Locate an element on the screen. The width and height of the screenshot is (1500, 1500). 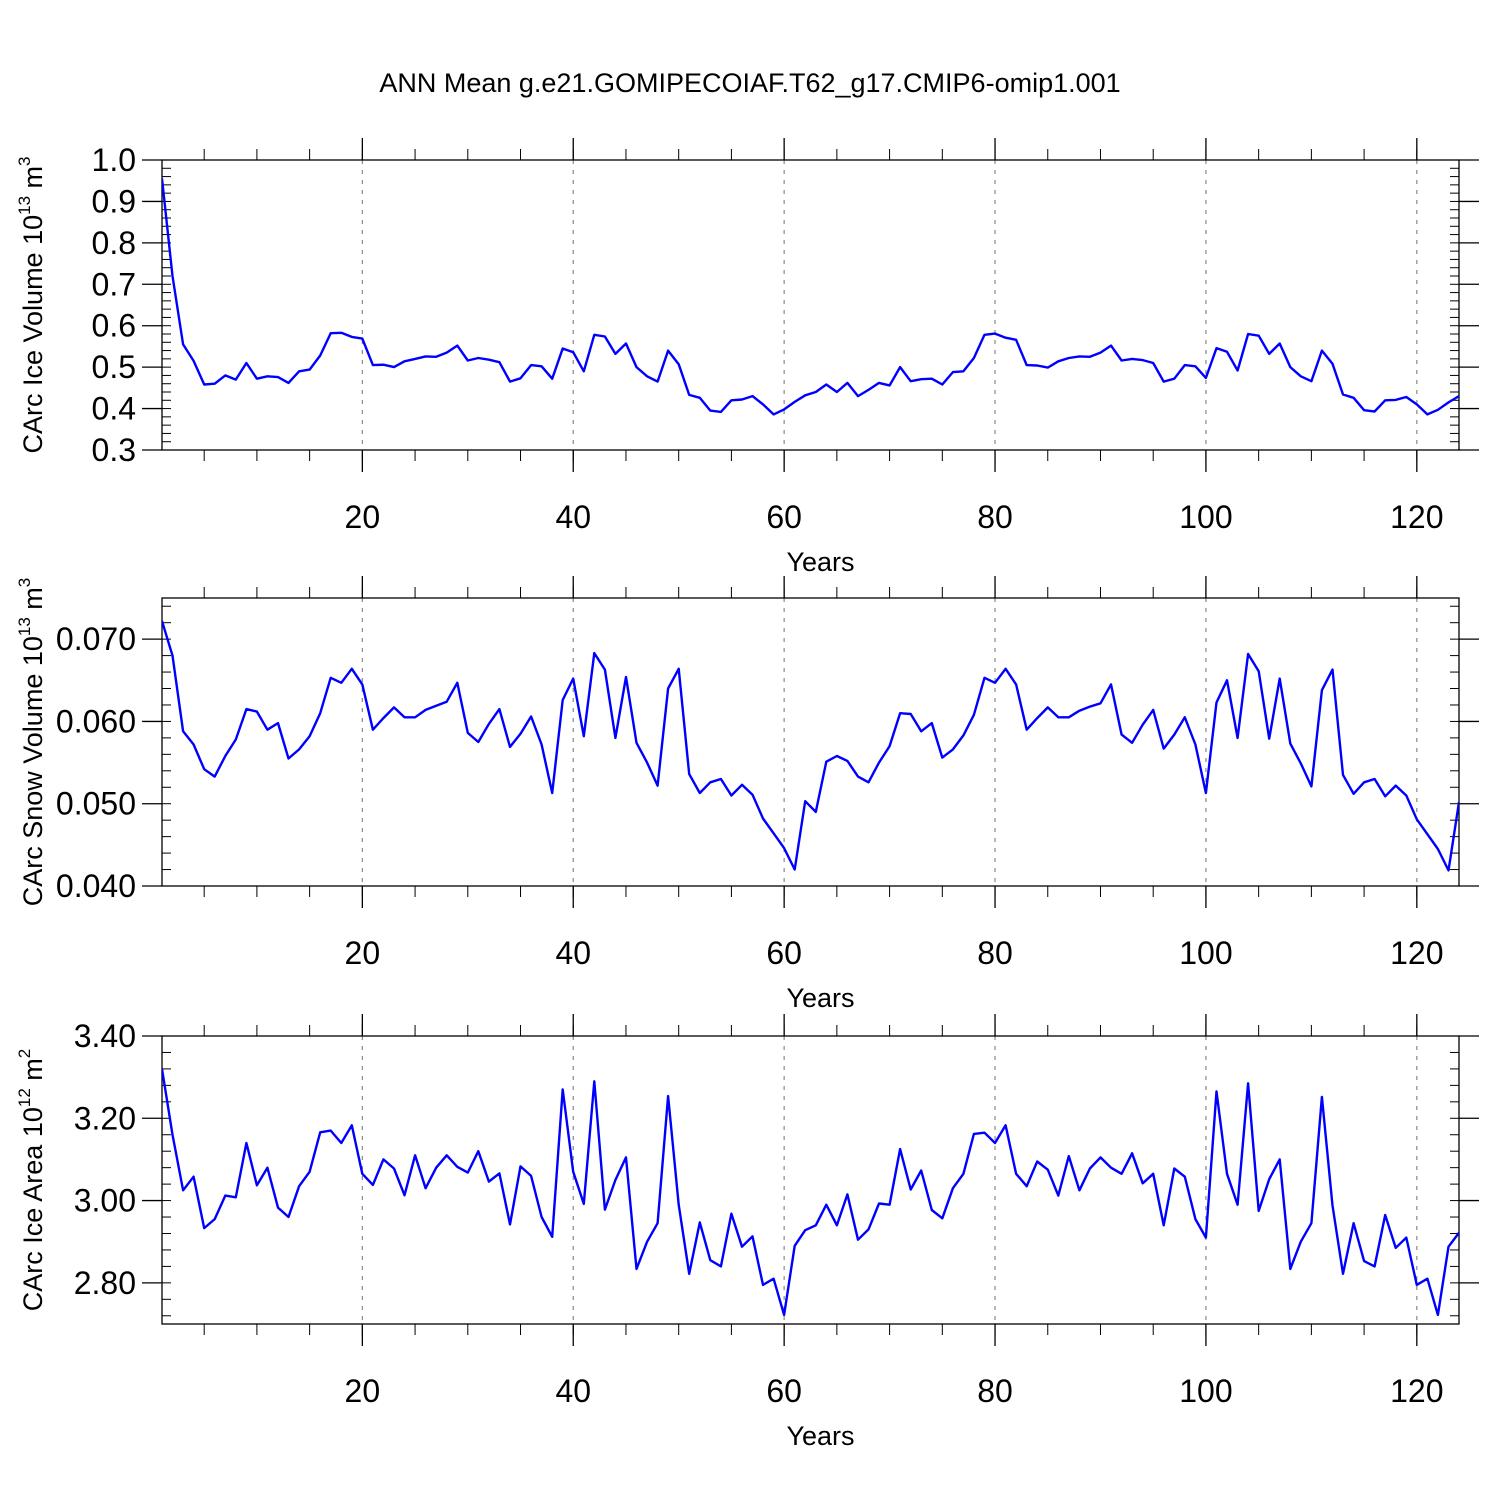
y-tick-label: 3.00 is located at coordinates (105, 1201).